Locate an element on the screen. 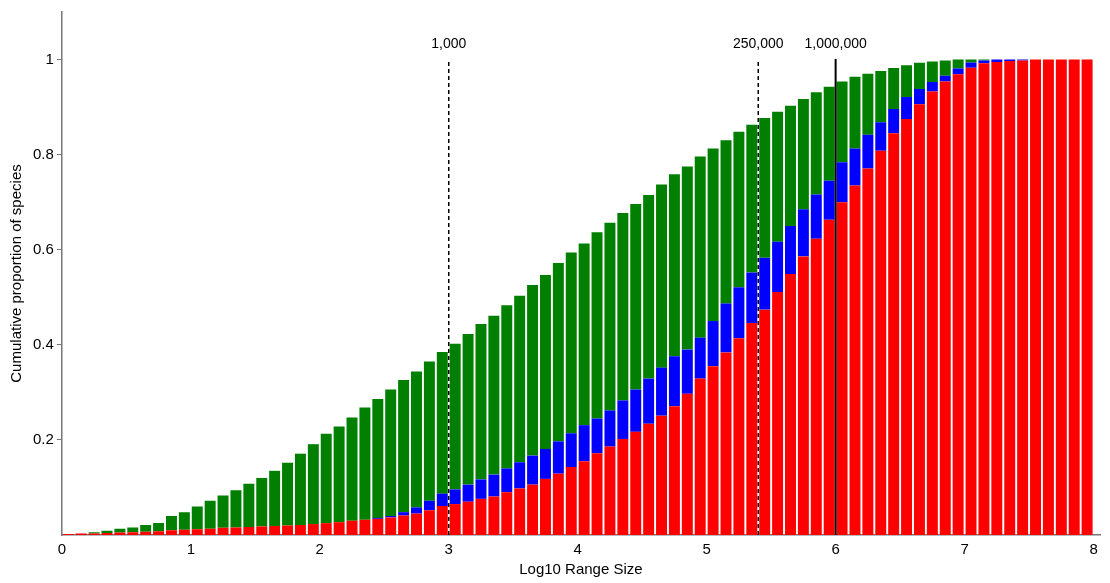  x-tick-label: 7 is located at coordinates (964, 549).